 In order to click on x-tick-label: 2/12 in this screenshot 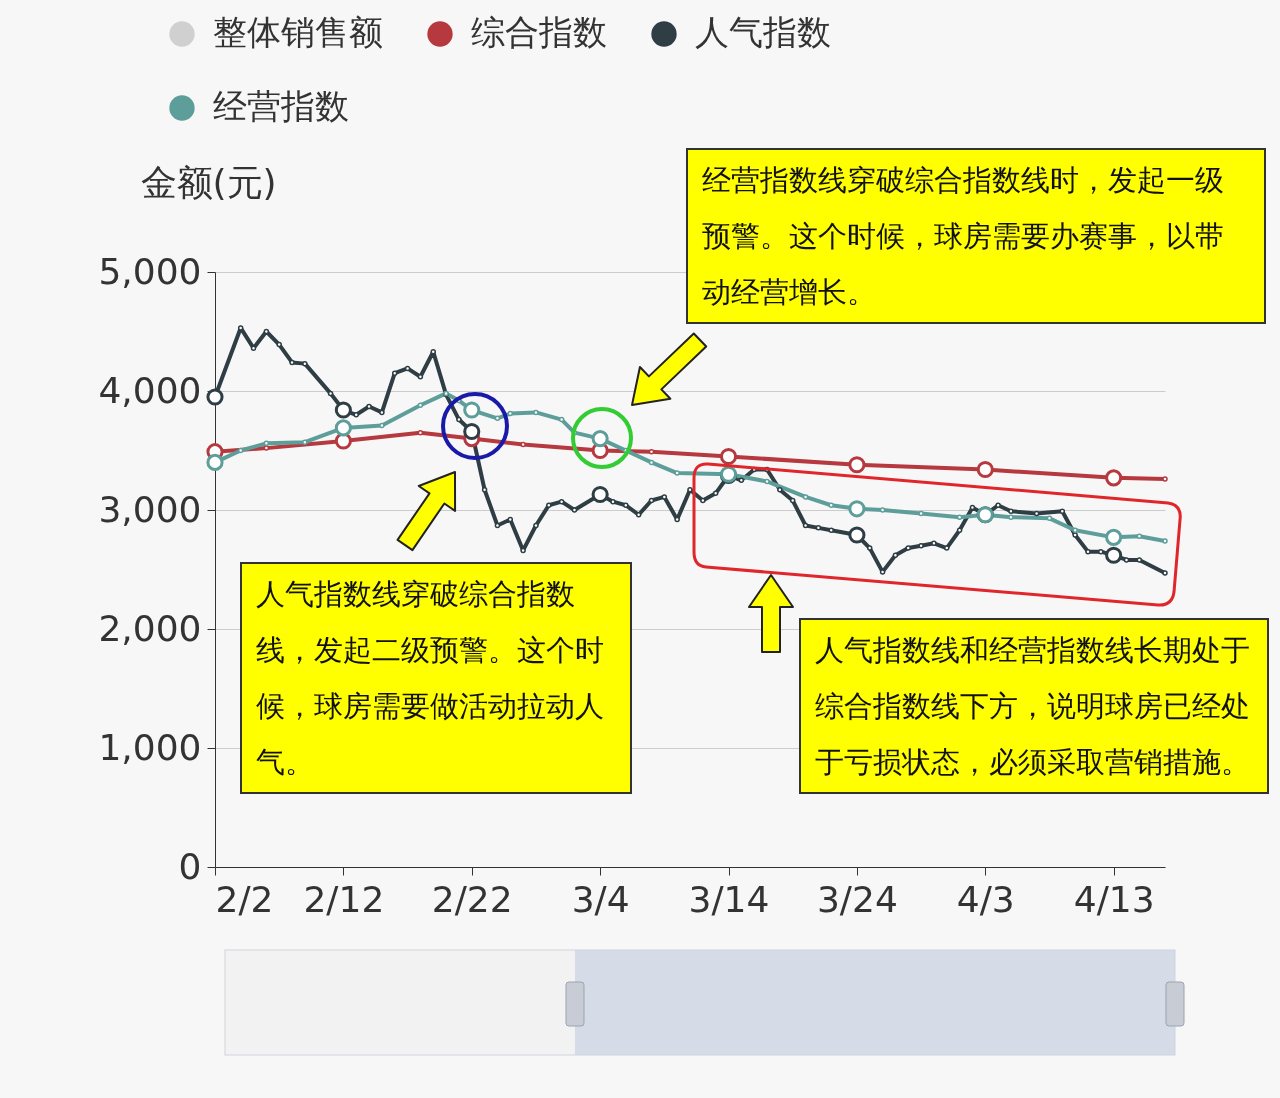, I will do `click(344, 899)`.